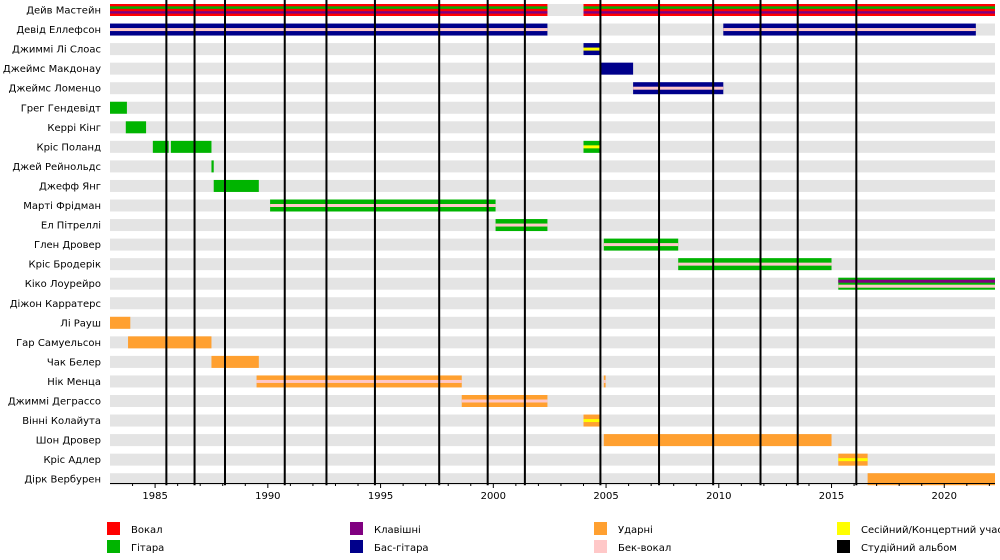 The image size is (1000, 560). Describe the element at coordinates (74, 128) in the screenshot. I see `member-label: Керрі Кінг` at that location.